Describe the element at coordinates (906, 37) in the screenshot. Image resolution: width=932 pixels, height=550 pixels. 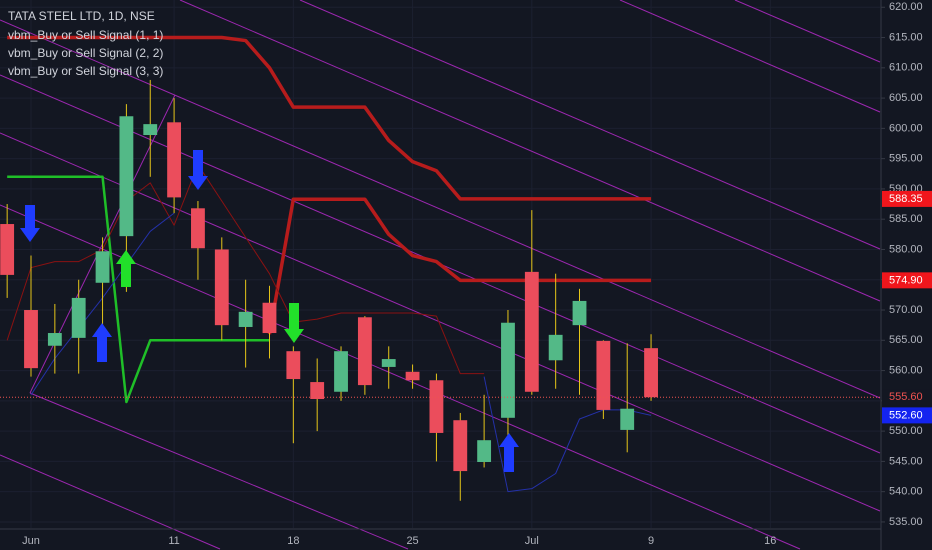
I see `y-tick-label: 615.00` at that location.